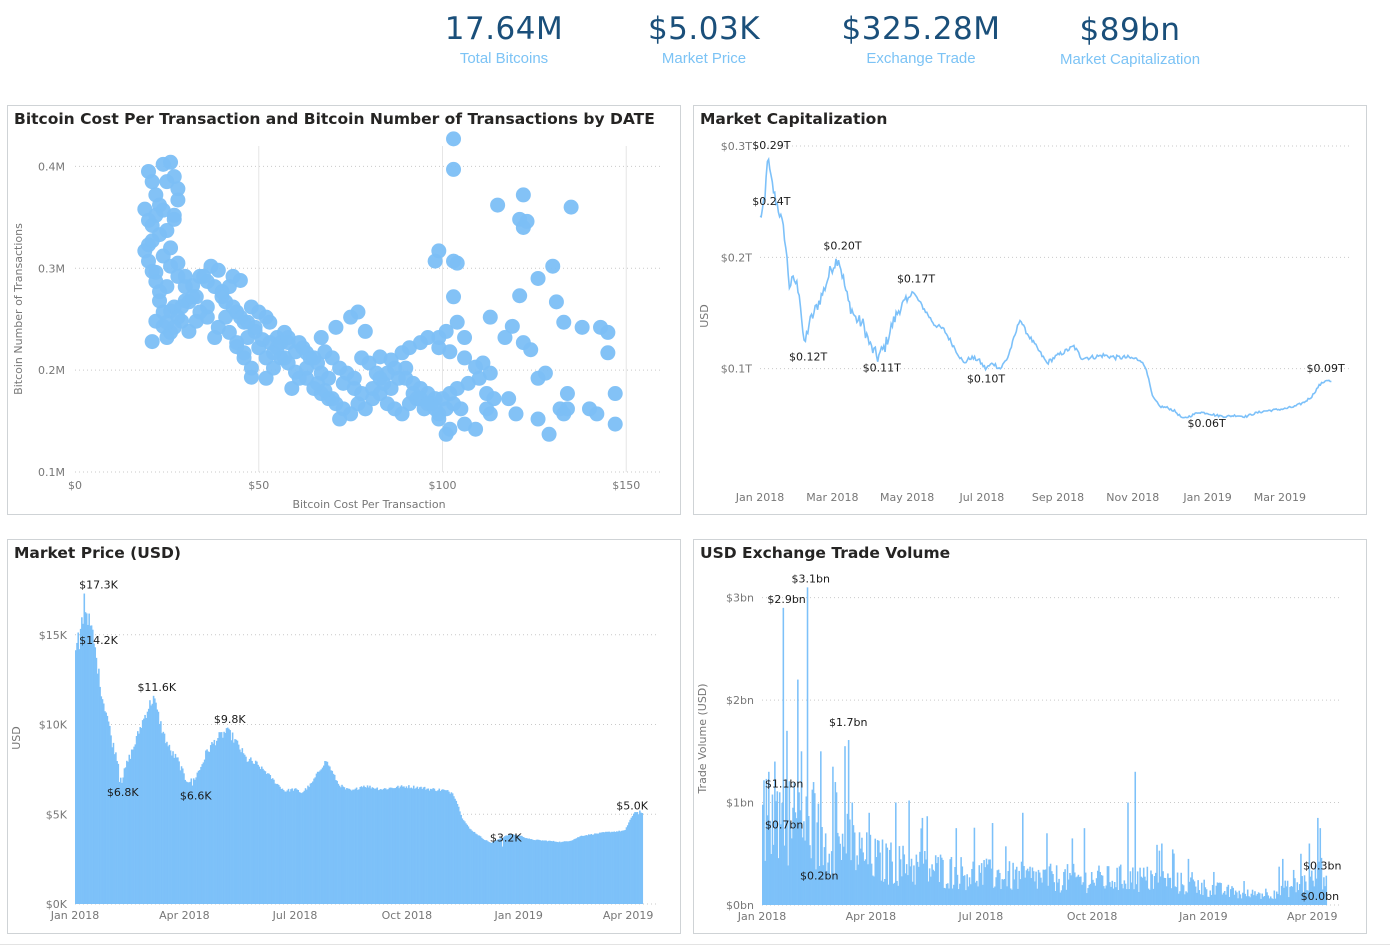 Image resolution: width=1390 pixels, height=951 pixels. I want to click on data-label: $1.1bn, so click(784, 783).